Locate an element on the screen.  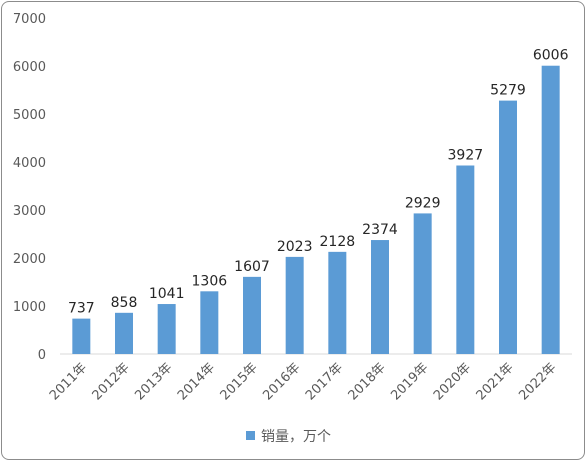
y-tick-label: 1000 is located at coordinates (29, 307).